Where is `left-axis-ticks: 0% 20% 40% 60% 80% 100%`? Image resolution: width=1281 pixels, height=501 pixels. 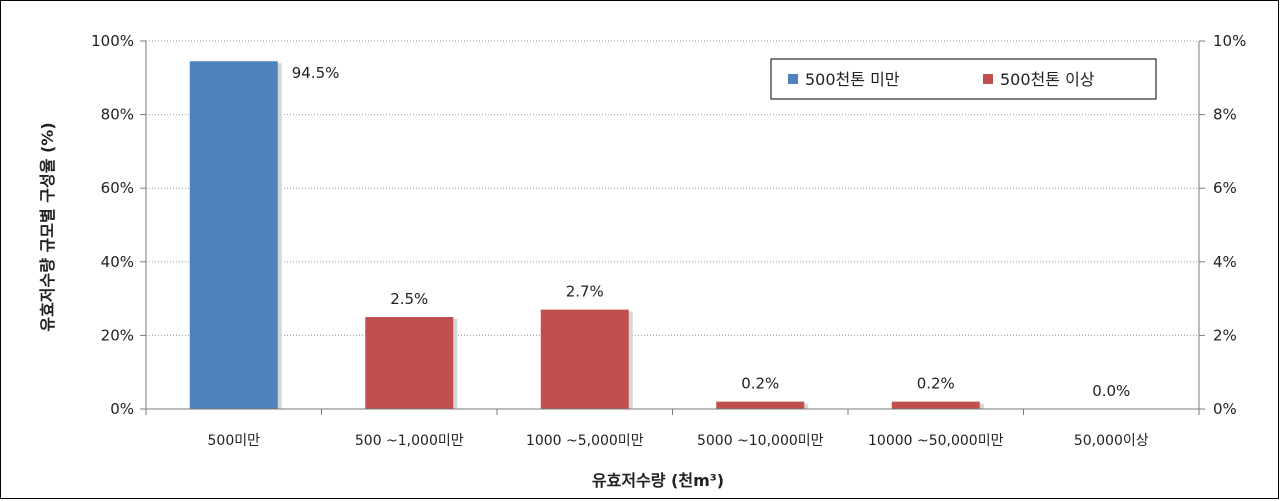
left-axis-ticks: 0% 20% 40% 60% 80% 100% is located at coordinates (112, 225).